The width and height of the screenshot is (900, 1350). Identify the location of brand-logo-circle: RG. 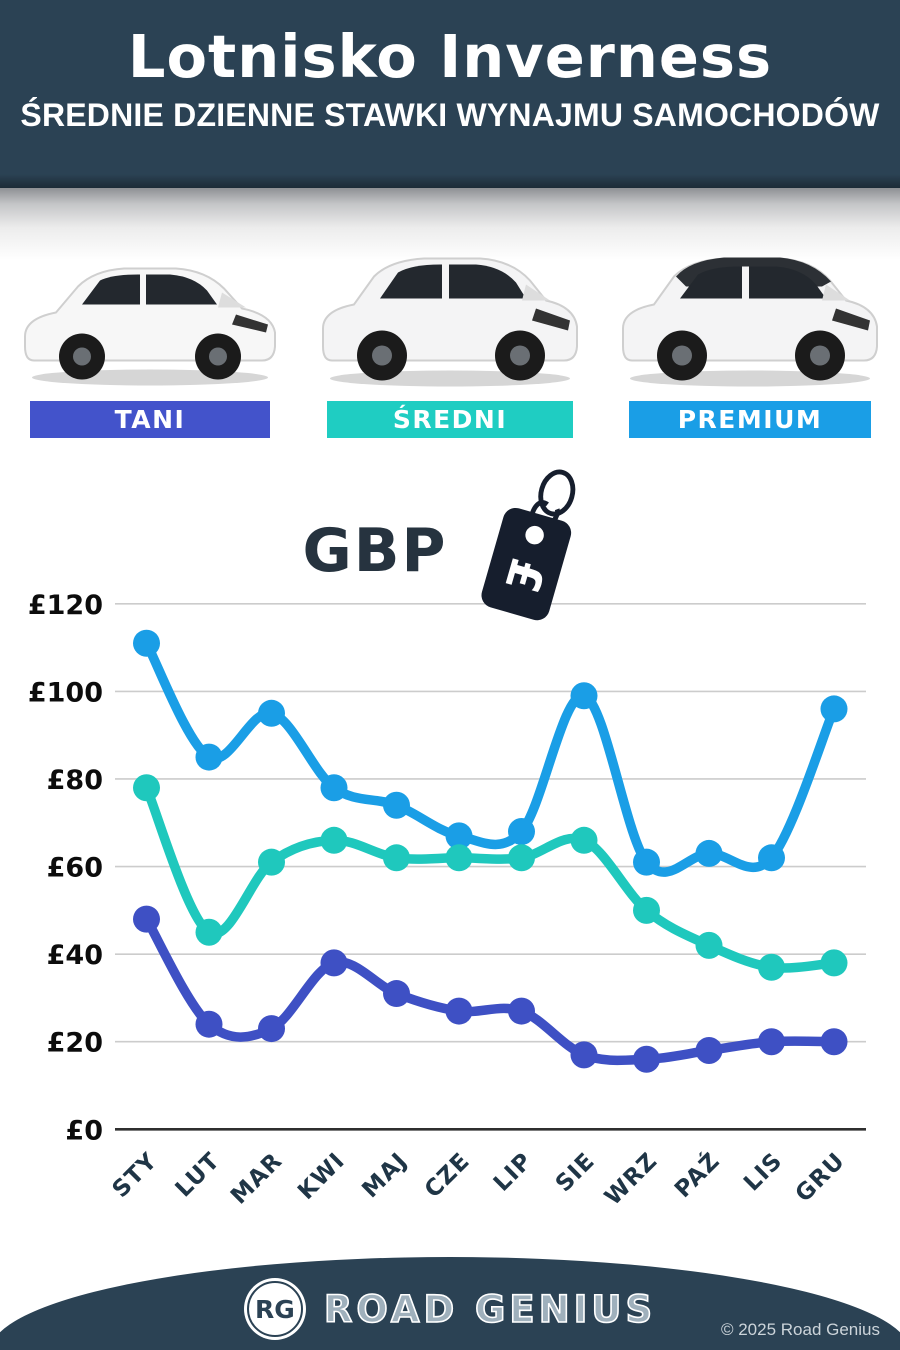
(274, 1309).